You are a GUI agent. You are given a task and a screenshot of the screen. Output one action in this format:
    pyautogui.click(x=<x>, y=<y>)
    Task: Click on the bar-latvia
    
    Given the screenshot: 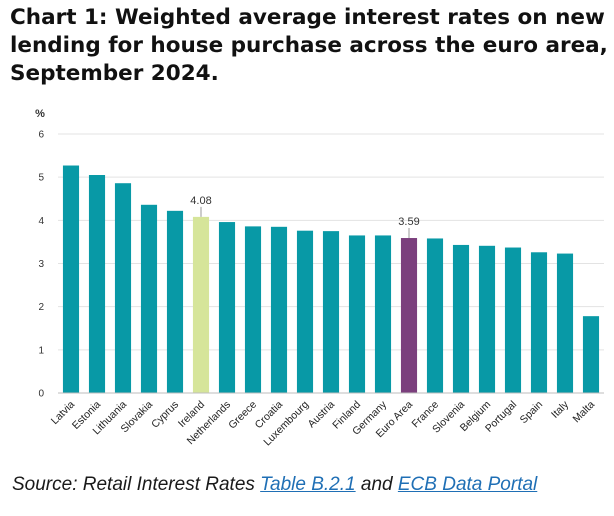 What is the action you would take?
    pyautogui.click(x=71, y=279)
    